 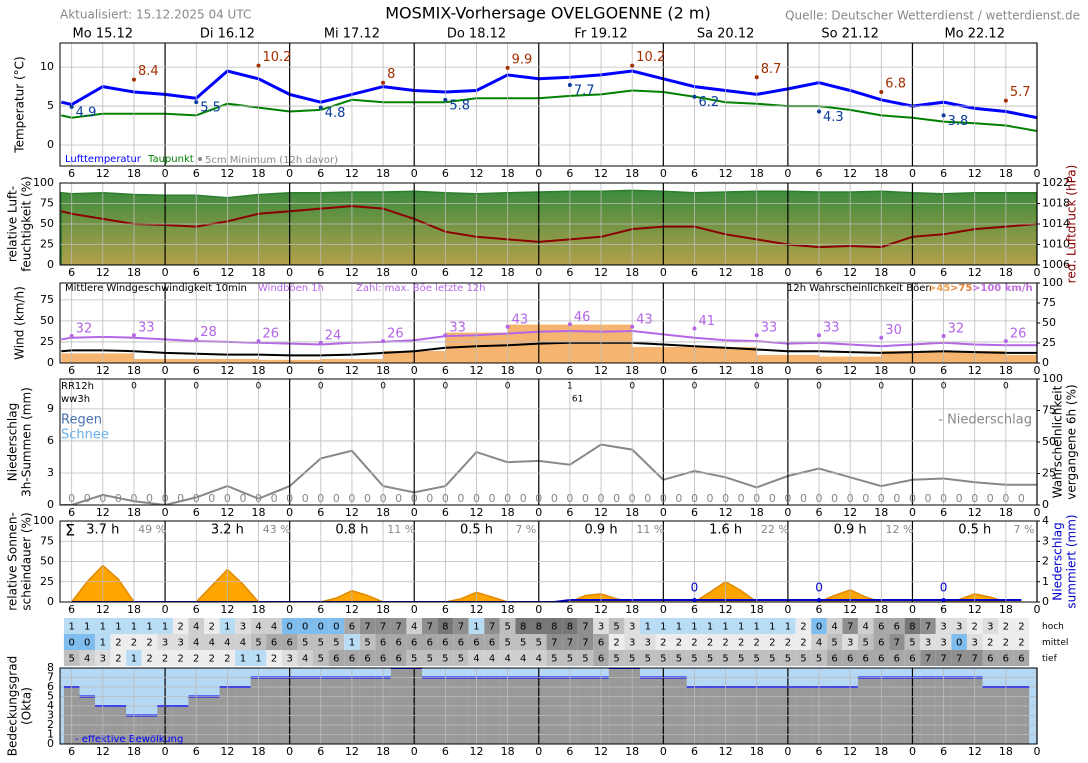 What do you see at coordinates (944, 587) in the screenshot?
I see `sum-label: 0` at bounding box center [944, 587].